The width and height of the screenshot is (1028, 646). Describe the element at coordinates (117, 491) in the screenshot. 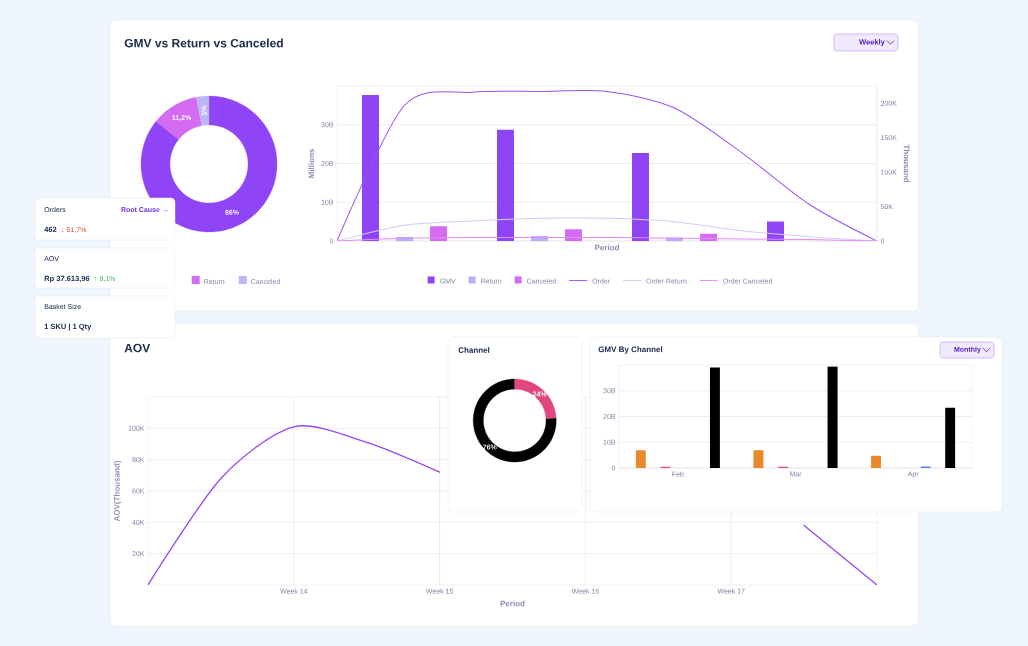

I see `y-axis-title: AOV(Thousand)` at that location.